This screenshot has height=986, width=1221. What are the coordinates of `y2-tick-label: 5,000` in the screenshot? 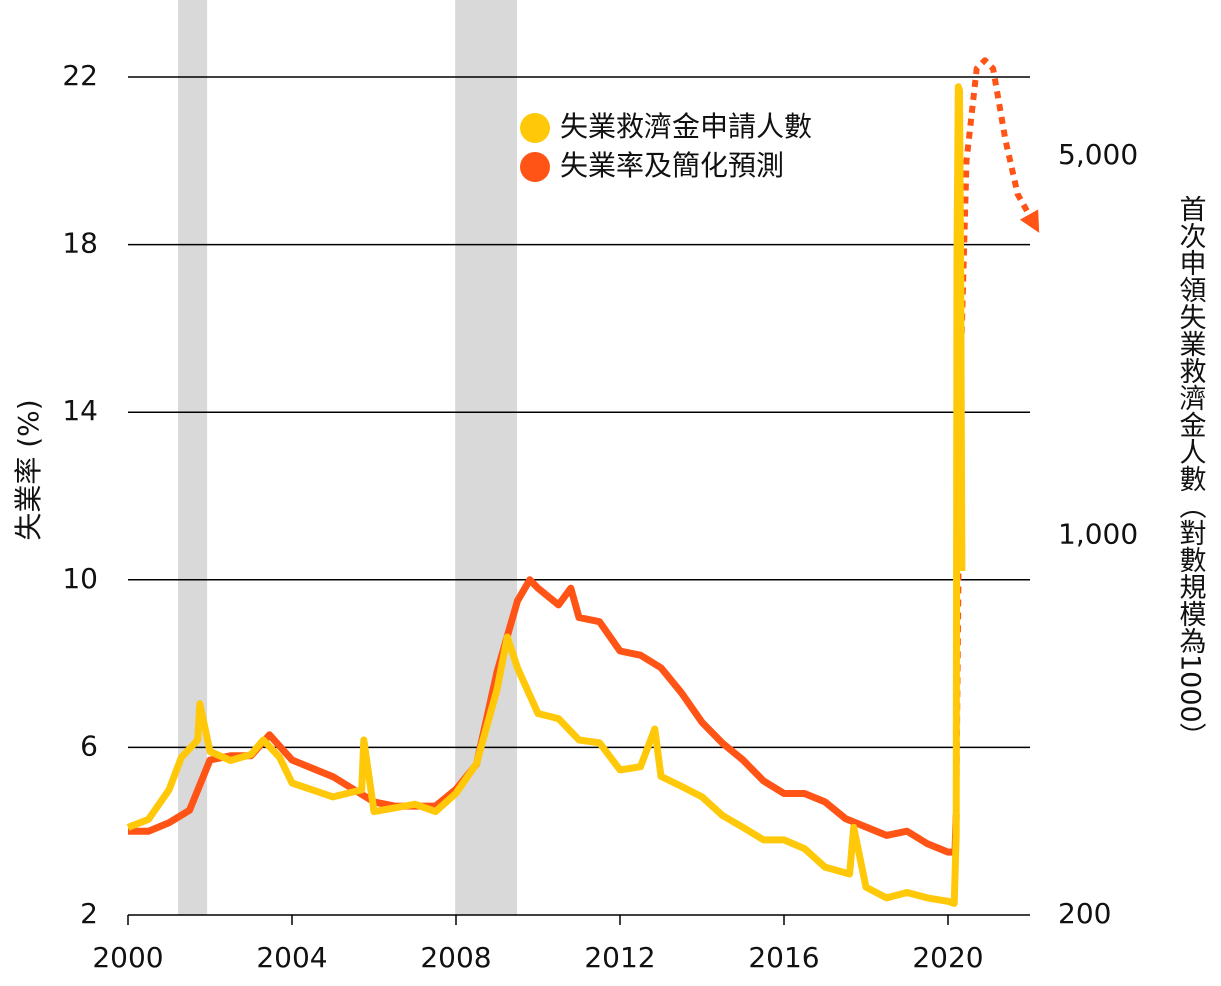 It's located at (1098, 154).